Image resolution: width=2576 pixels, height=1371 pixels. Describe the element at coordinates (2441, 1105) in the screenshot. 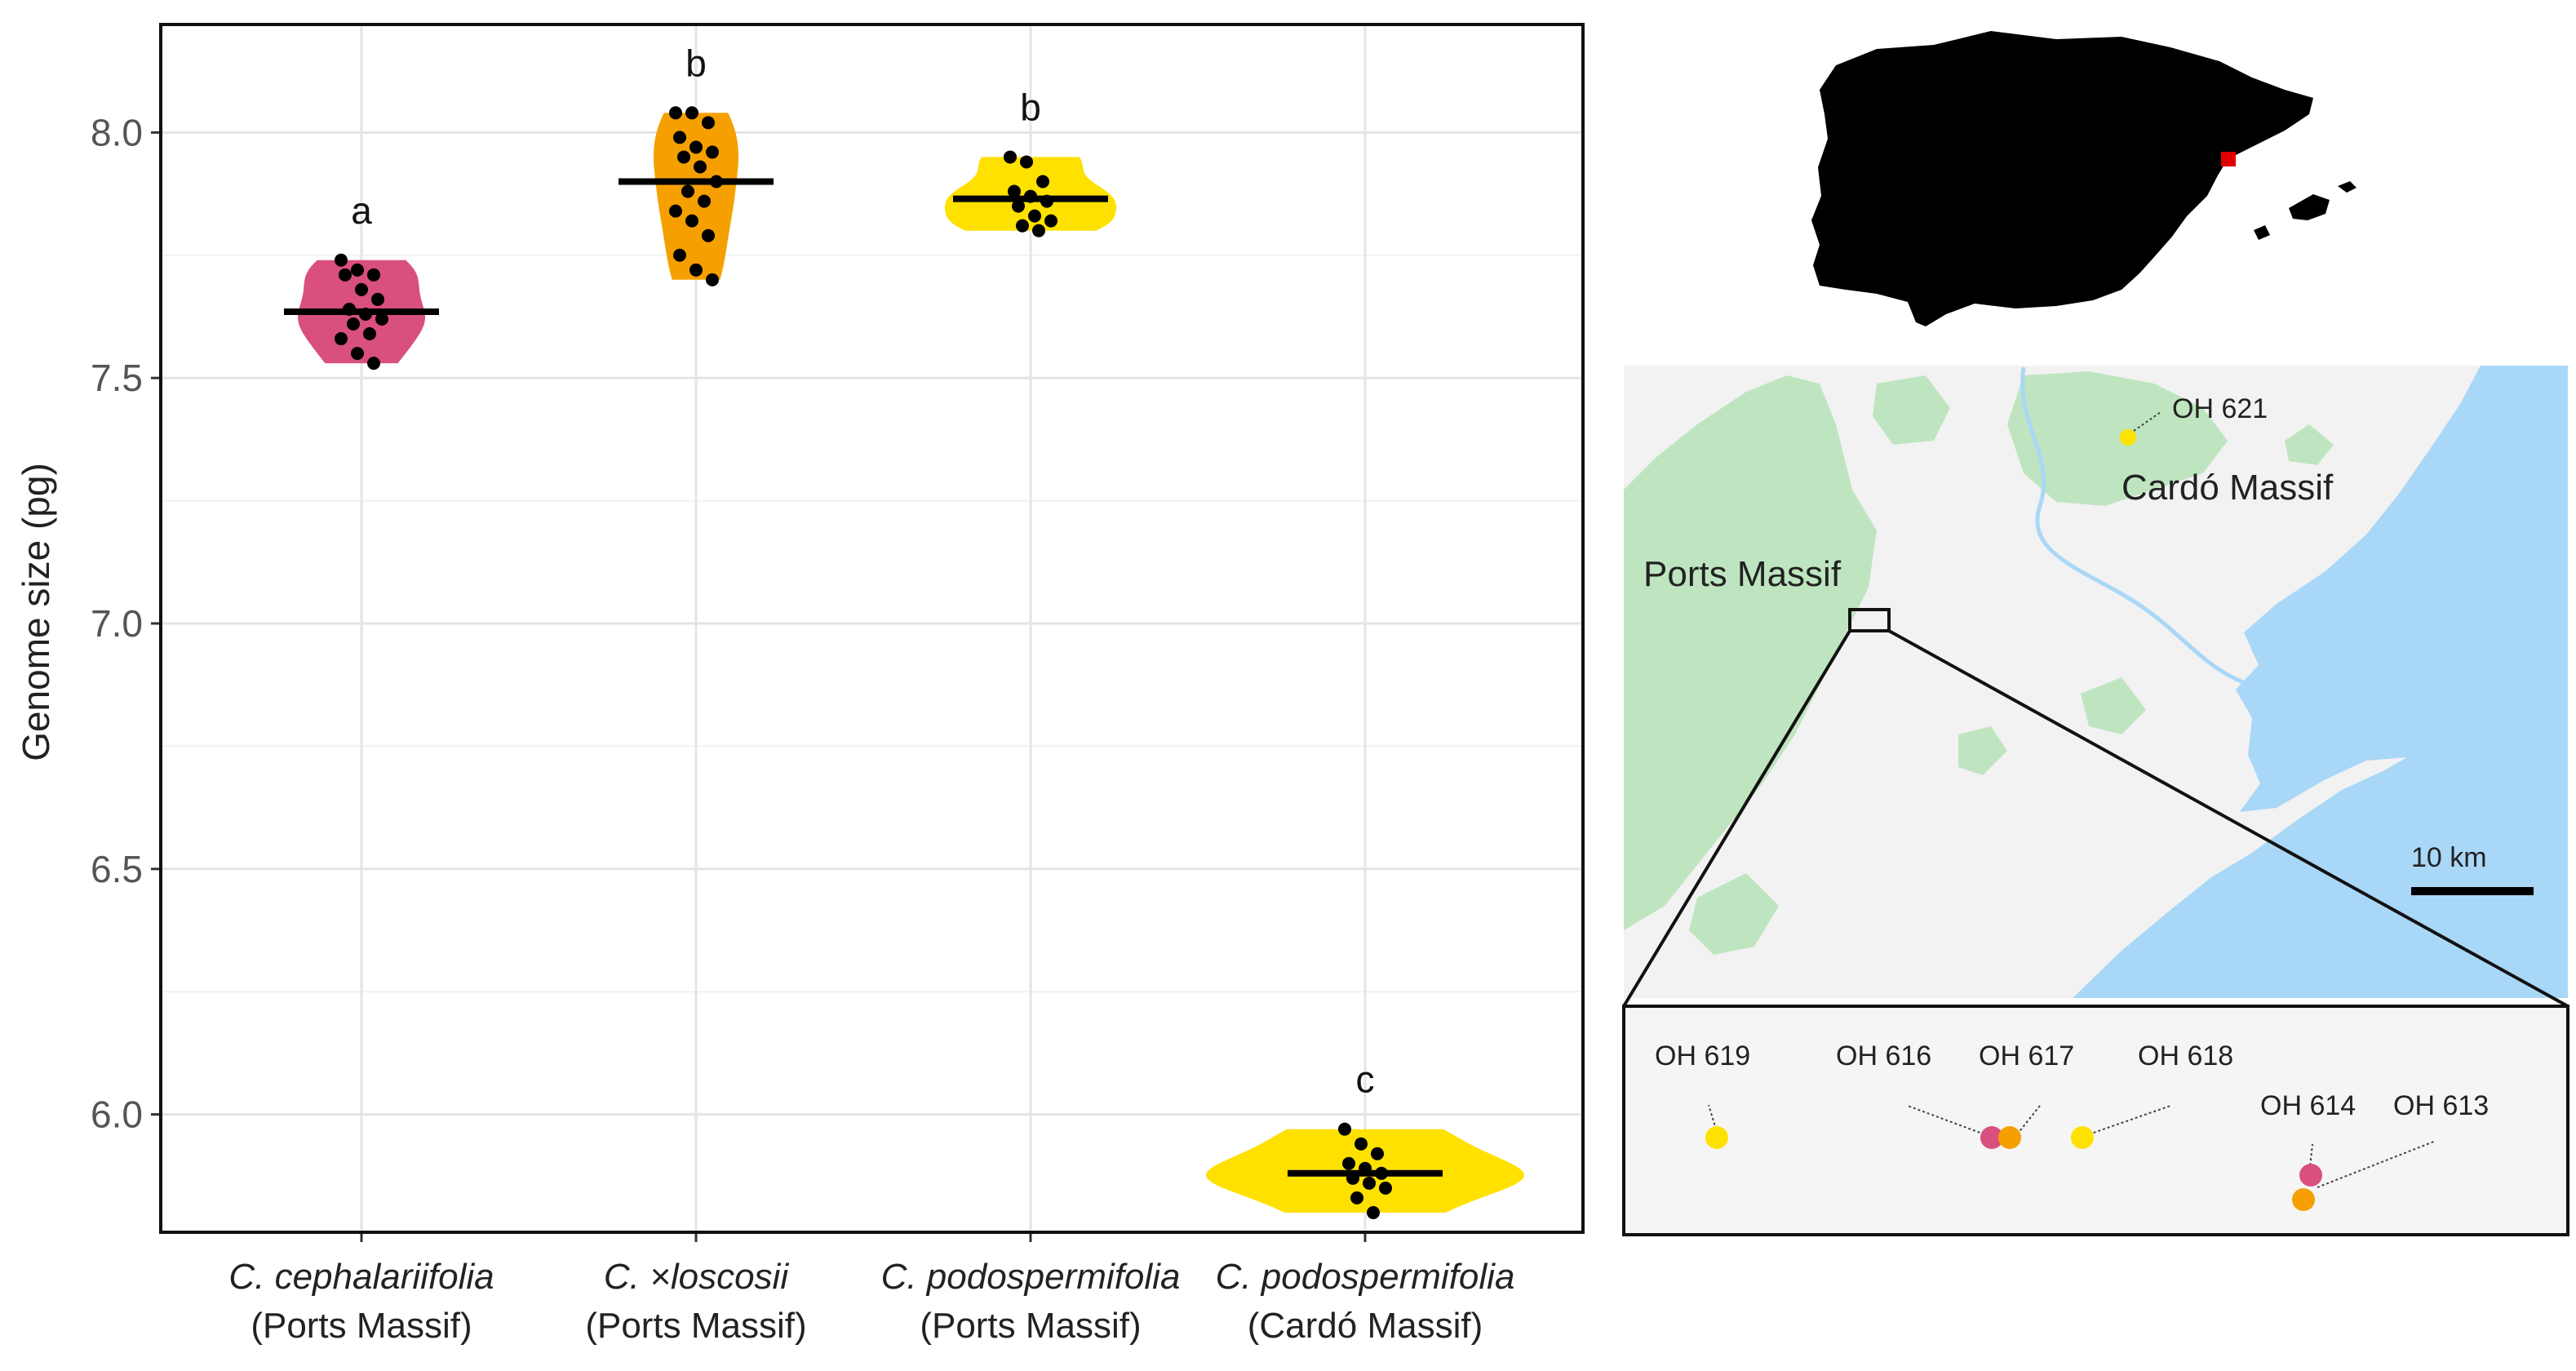

I see `site-oh-613-label: OH 613` at that location.